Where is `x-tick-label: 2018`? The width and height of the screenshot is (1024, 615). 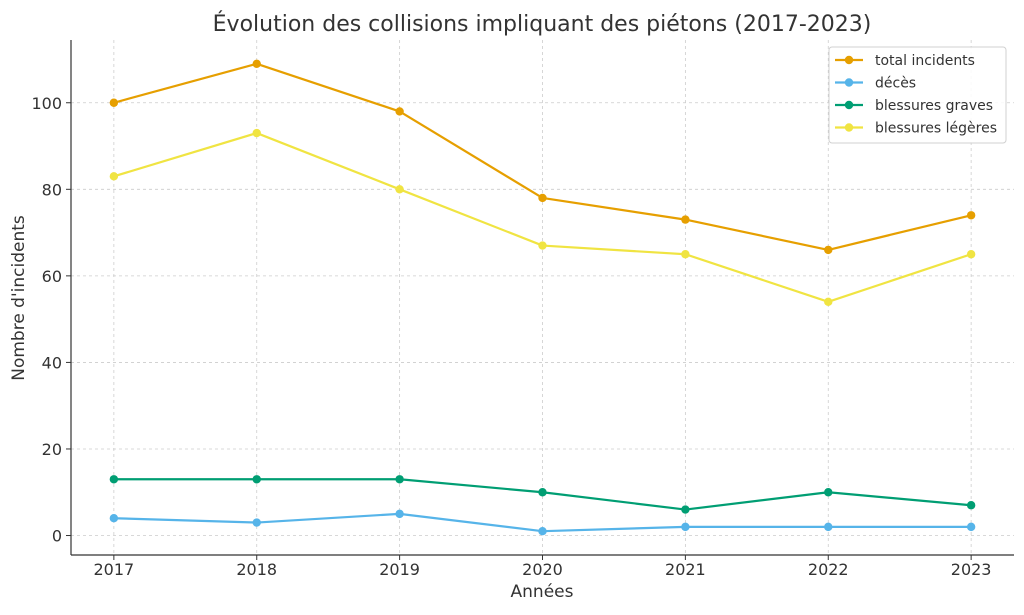
x-tick-label: 2018 is located at coordinates (256, 569).